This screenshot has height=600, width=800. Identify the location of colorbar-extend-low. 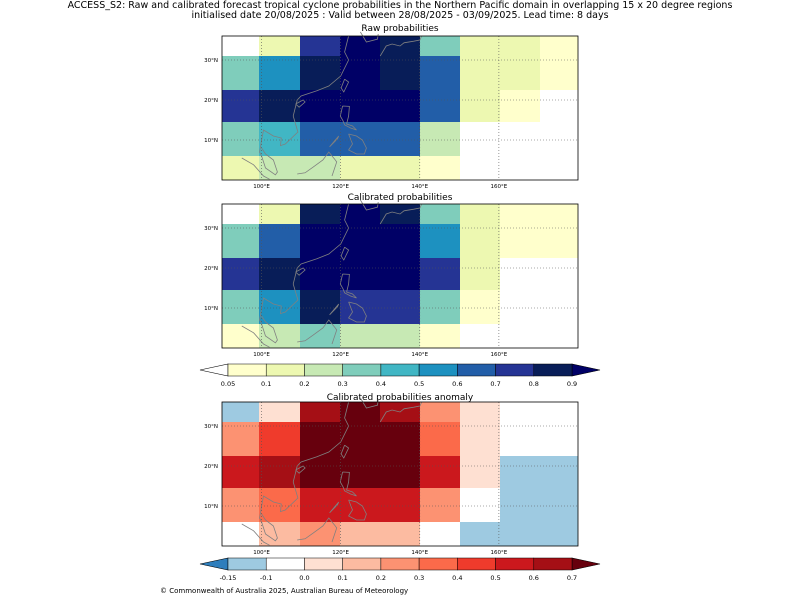
(214, 564).